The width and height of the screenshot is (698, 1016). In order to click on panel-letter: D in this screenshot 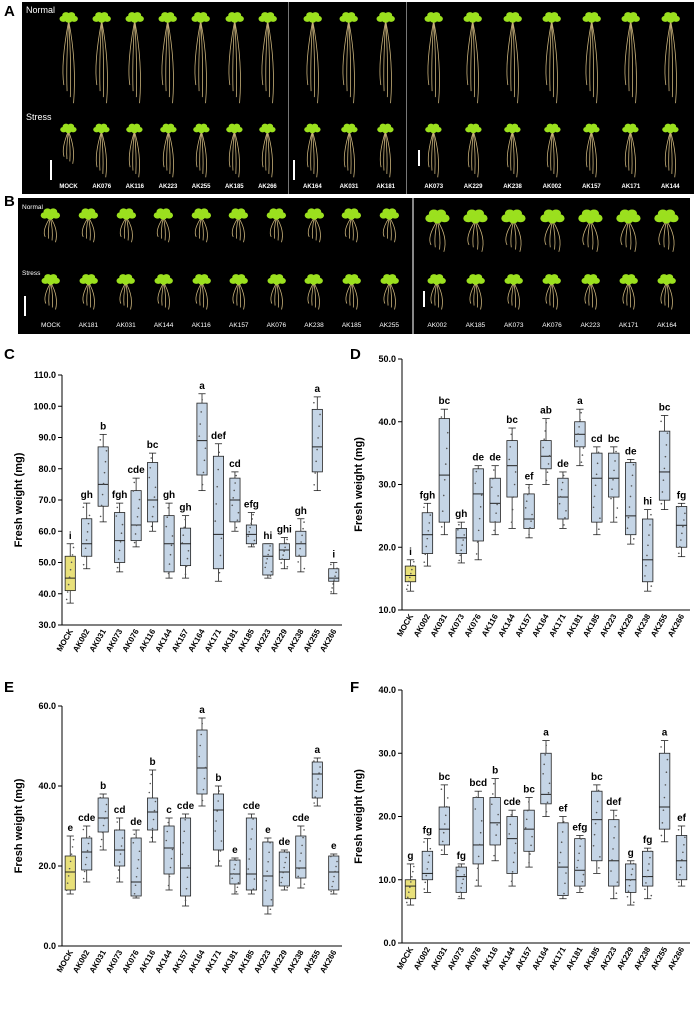, I will do `click(355, 354)`.